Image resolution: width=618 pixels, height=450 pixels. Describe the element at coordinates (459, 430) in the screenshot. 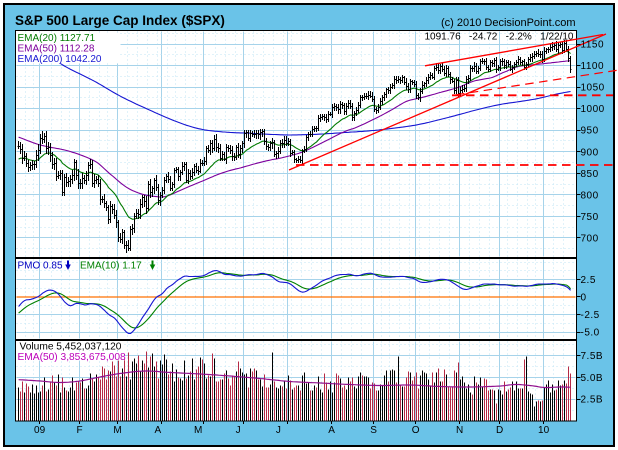

I see `svg-text: N` at that location.